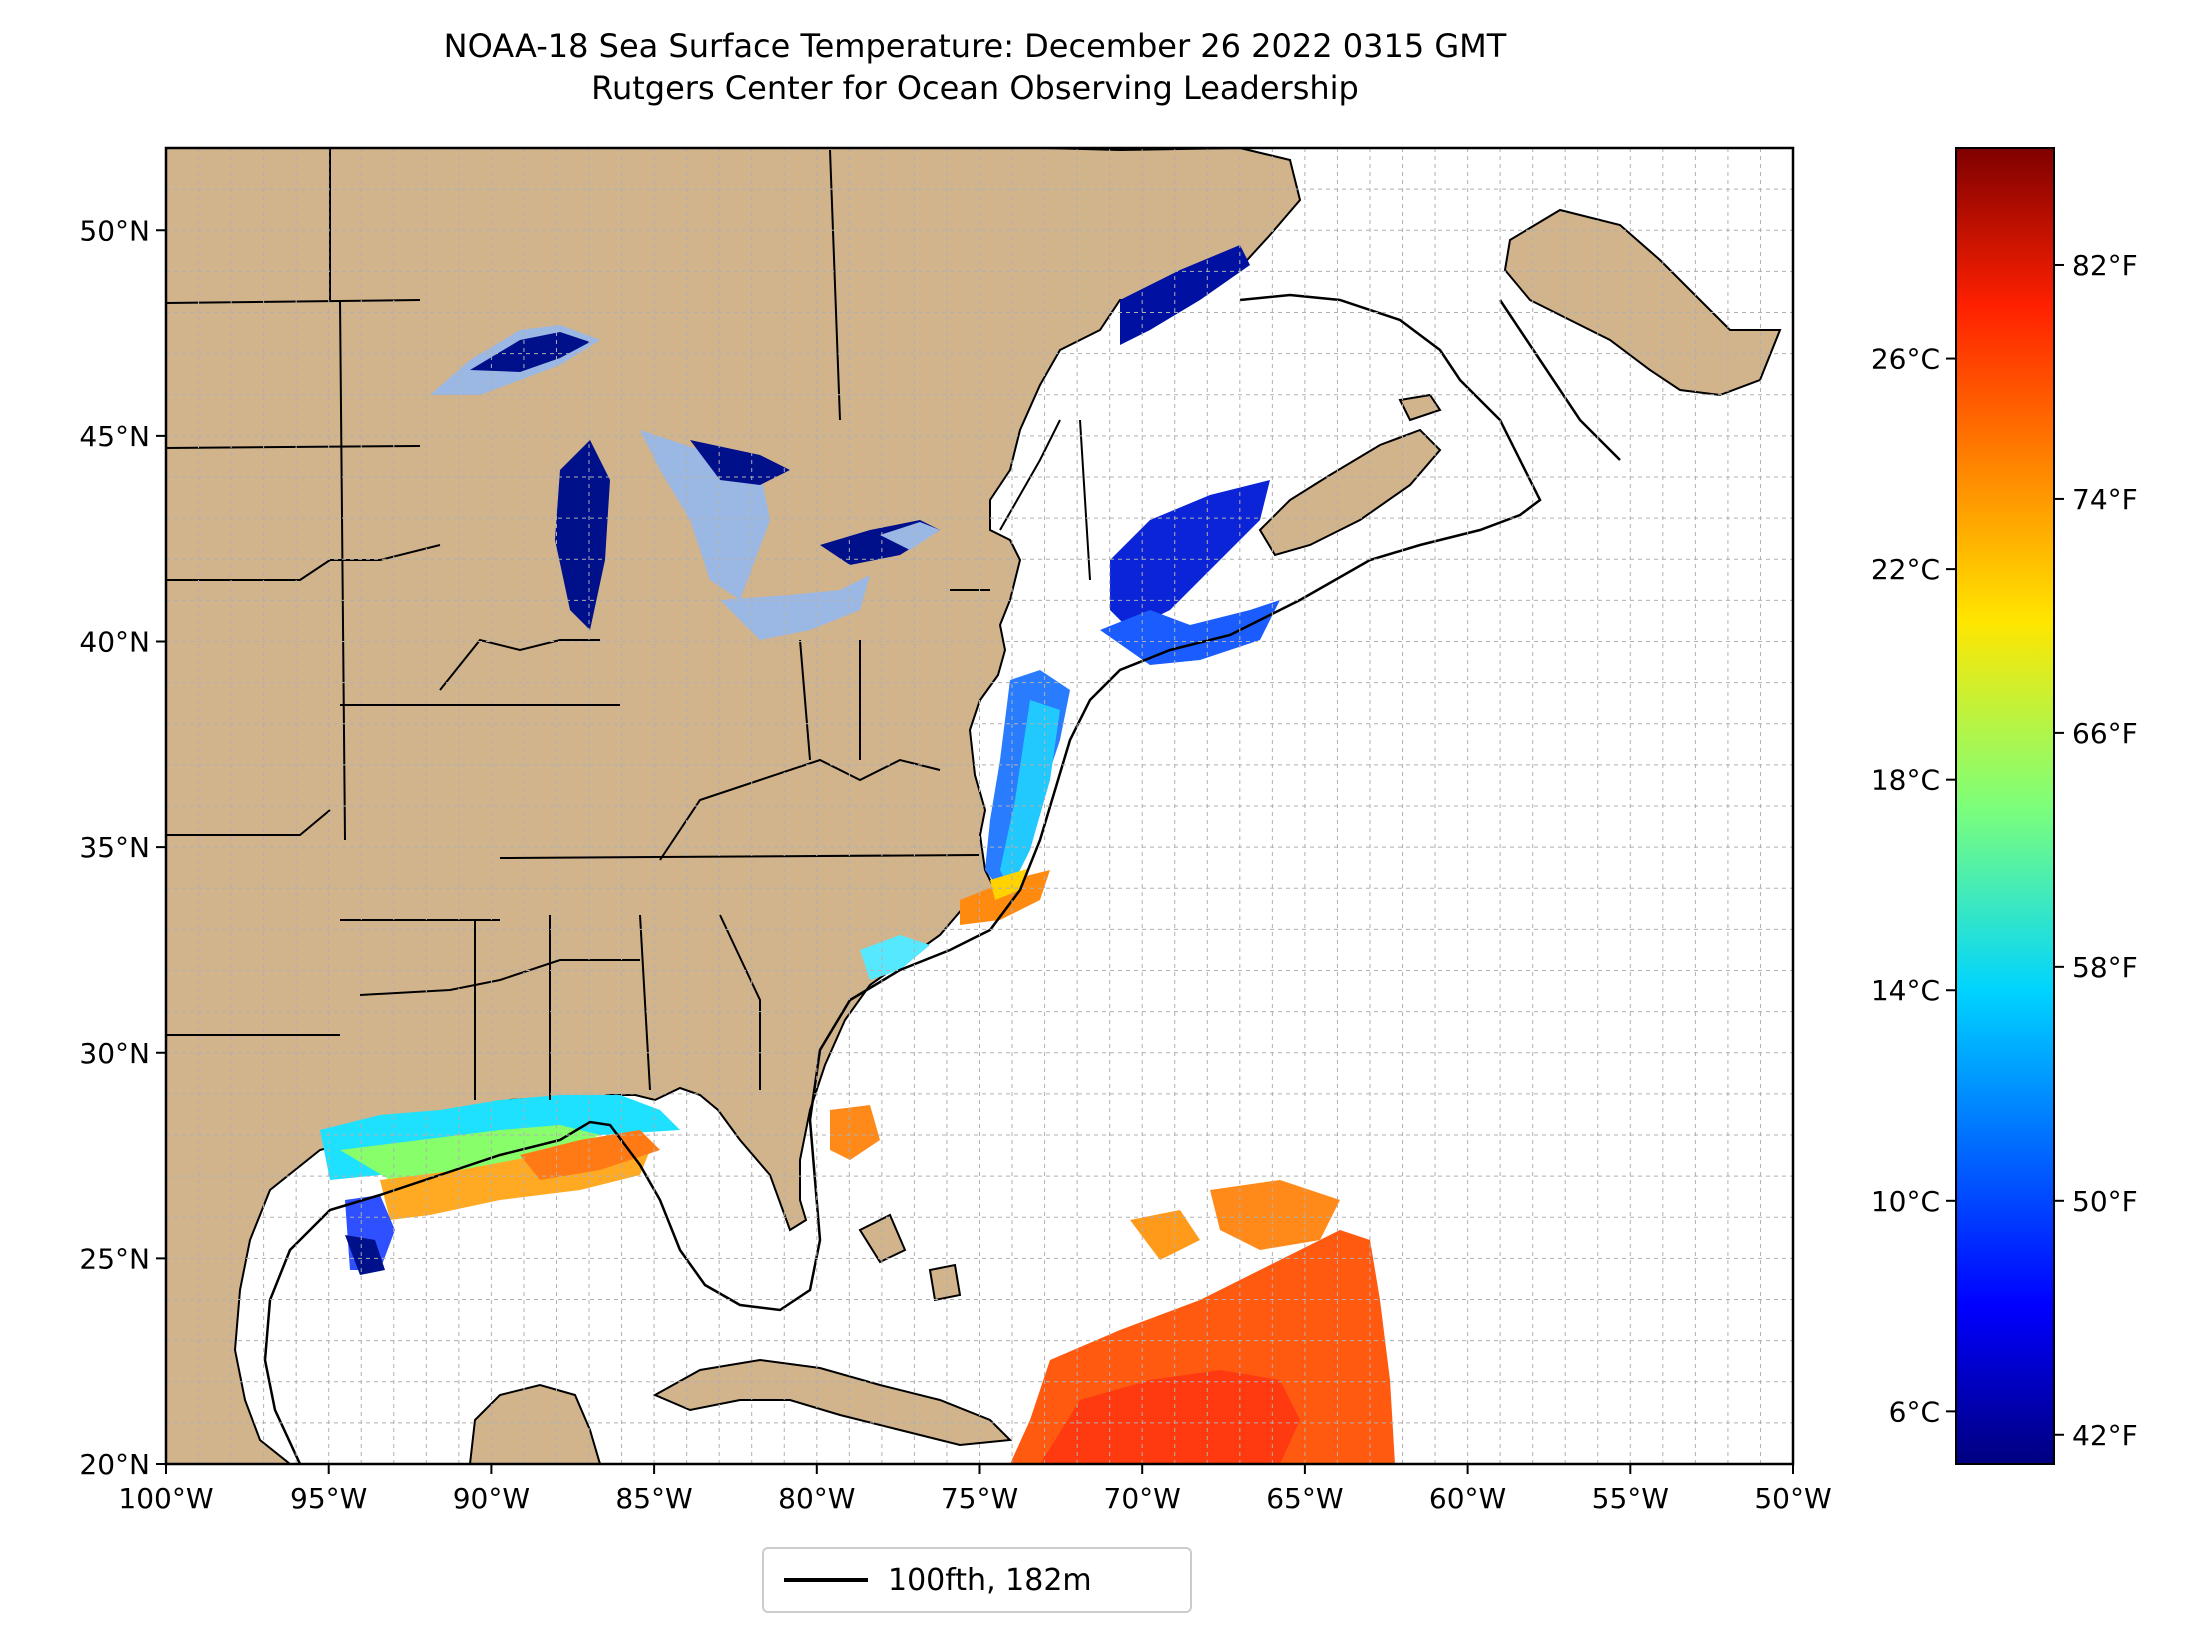  What do you see at coordinates (1792, 1498) in the screenshot?
I see `x-tick-label: 50°W` at bounding box center [1792, 1498].